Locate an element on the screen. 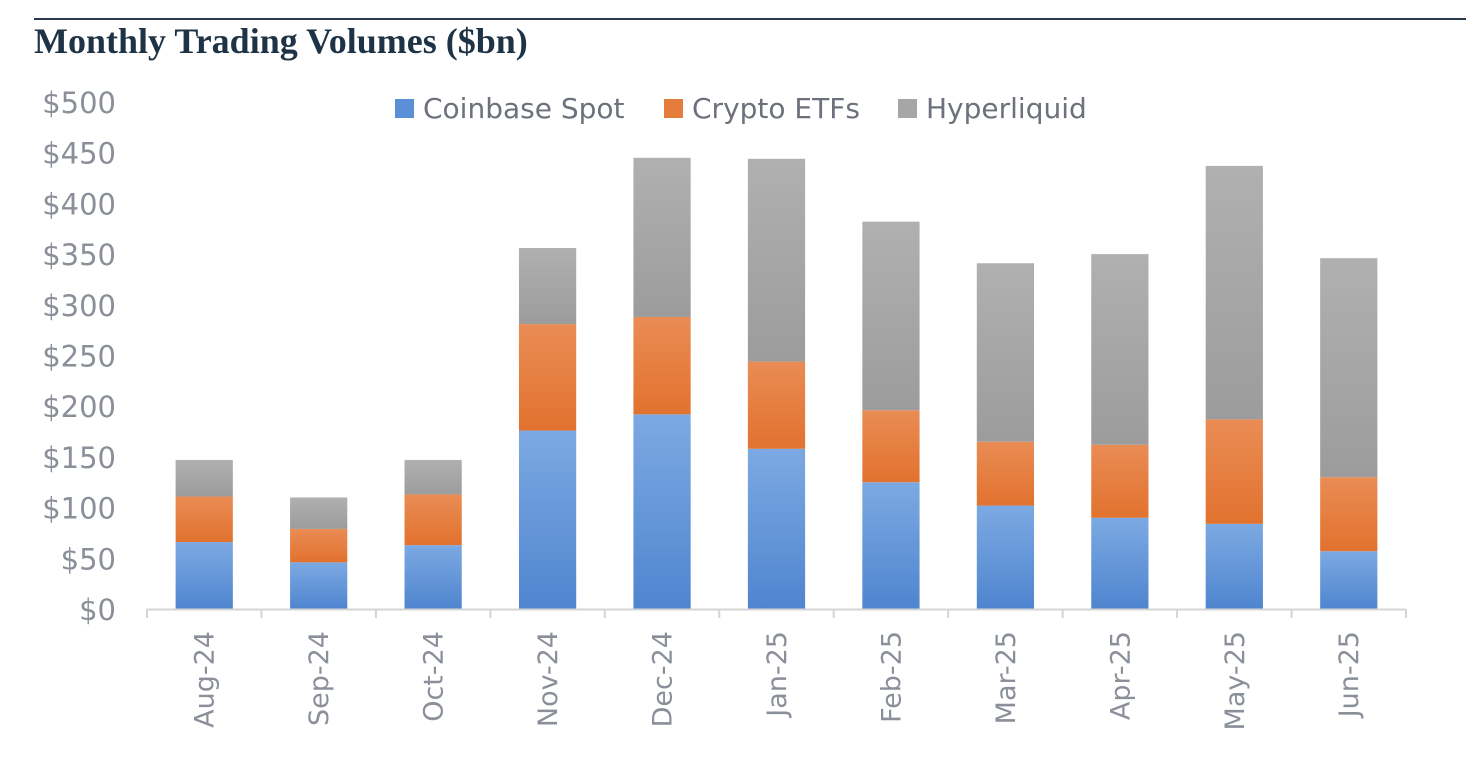 The height and width of the screenshot is (764, 1484). y-tick-label: $250 is located at coordinates (79, 357).